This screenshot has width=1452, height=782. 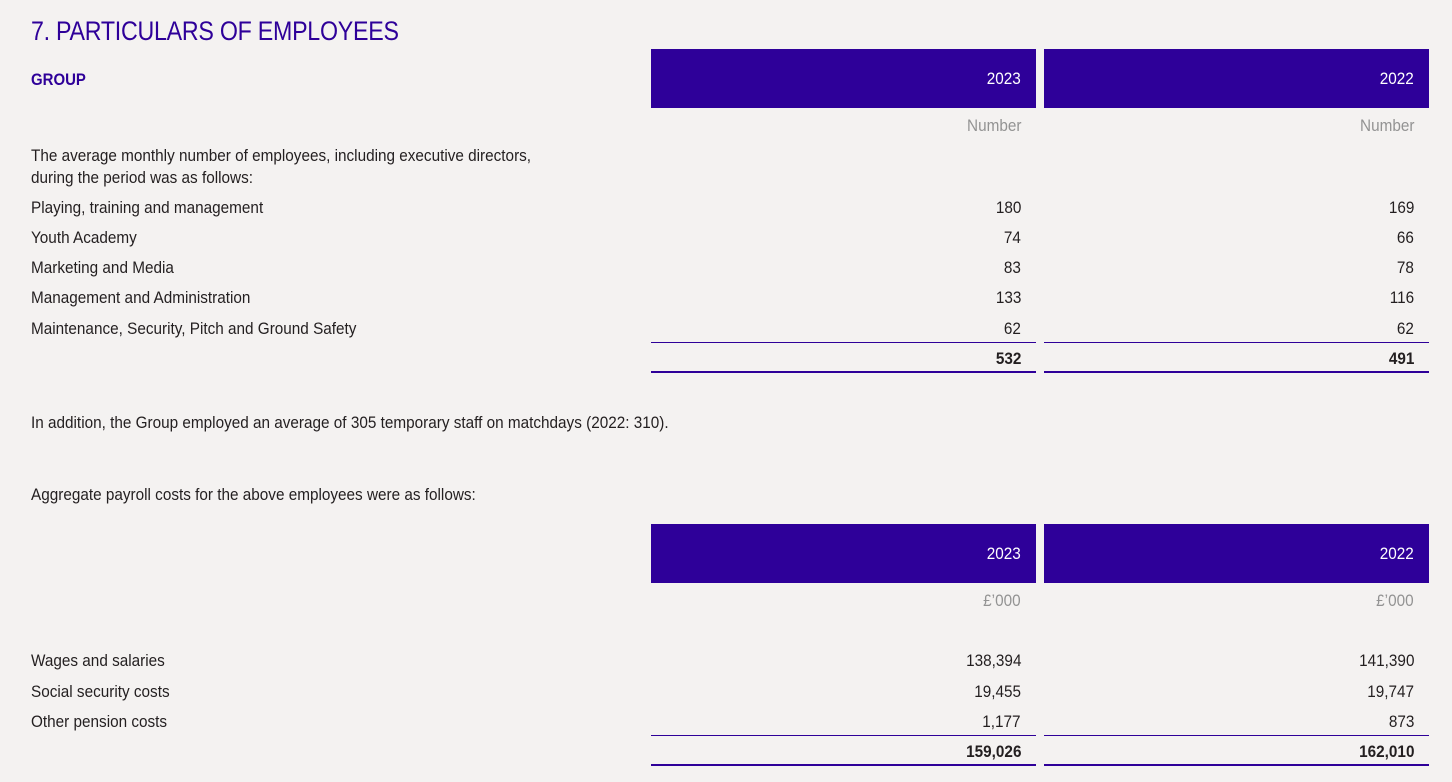 I want to click on column-unit-2023: Number, so click(x=991, y=126).